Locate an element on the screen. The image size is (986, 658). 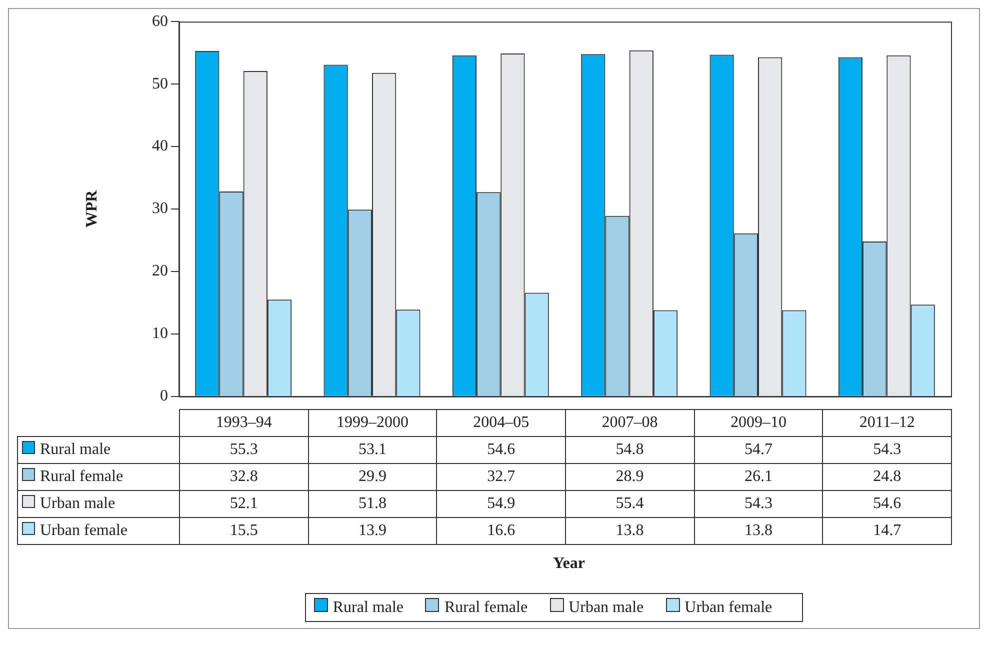
data-label: 26.1 is located at coordinates (758, 477).